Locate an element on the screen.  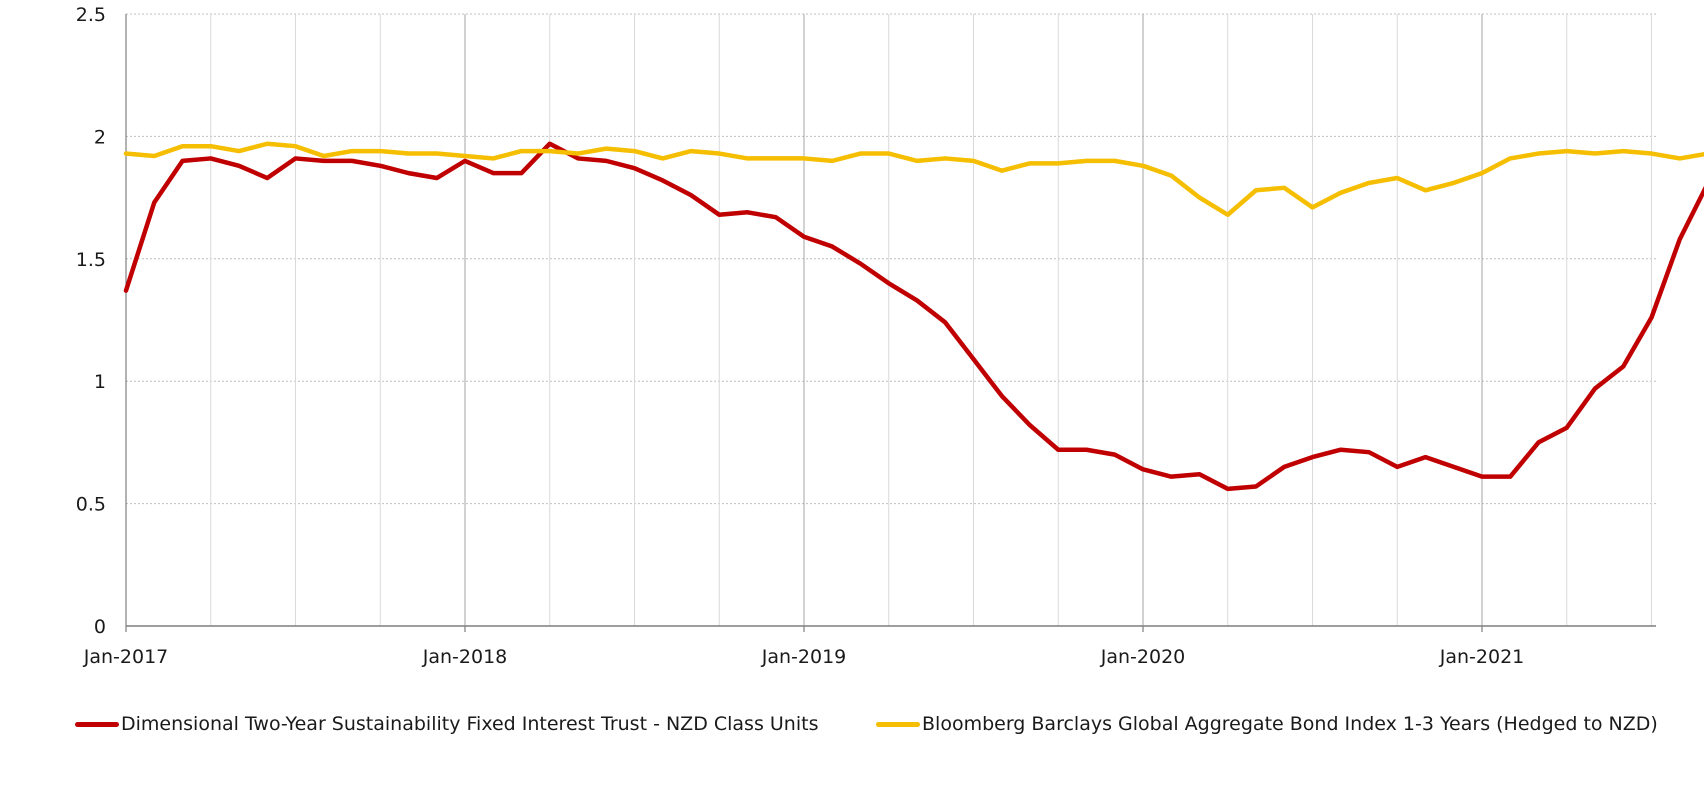
y-tick-label: 0 is located at coordinates (100, 627).